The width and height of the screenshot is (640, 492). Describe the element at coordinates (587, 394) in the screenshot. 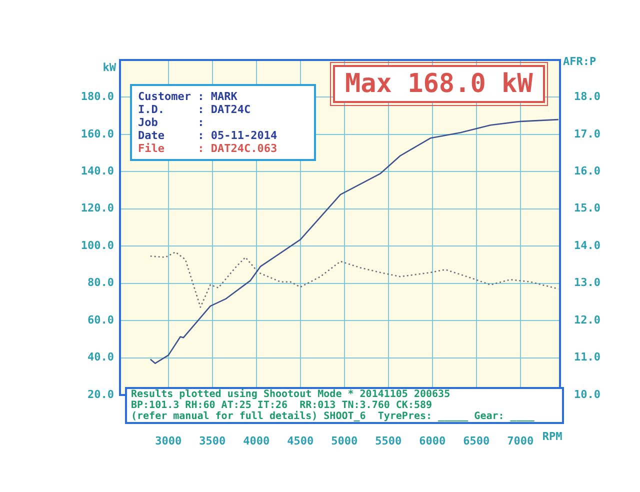

I see `y2-tick-label: 10.0` at that location.